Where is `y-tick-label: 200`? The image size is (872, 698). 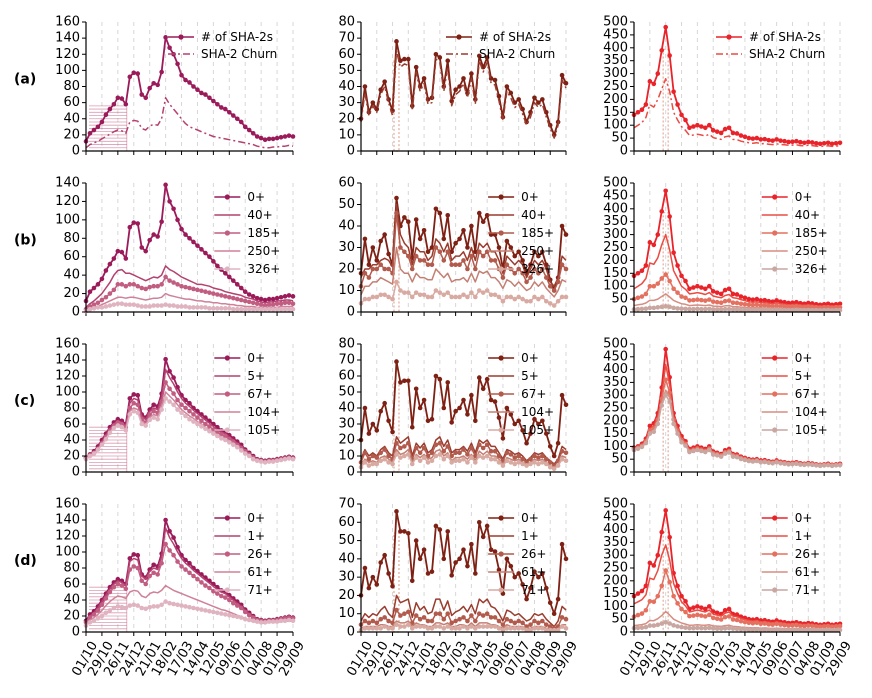
y-tick-label: 200 is located at coordinates (615, 420).